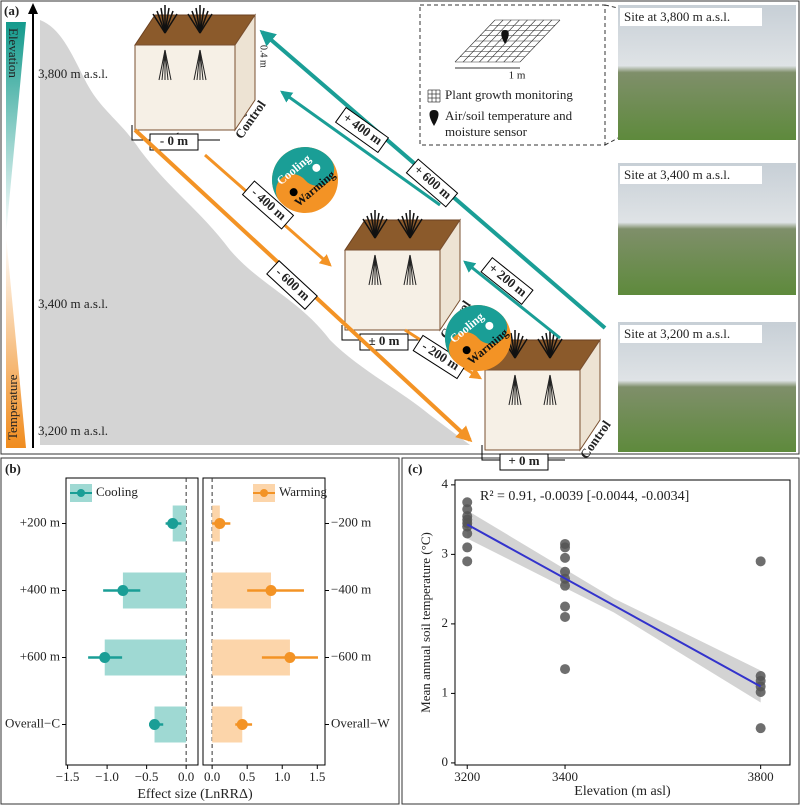 The height and width of the screenshot is (806, 800). I want to click on legend-text: moisture sensor, so click(486, 131).